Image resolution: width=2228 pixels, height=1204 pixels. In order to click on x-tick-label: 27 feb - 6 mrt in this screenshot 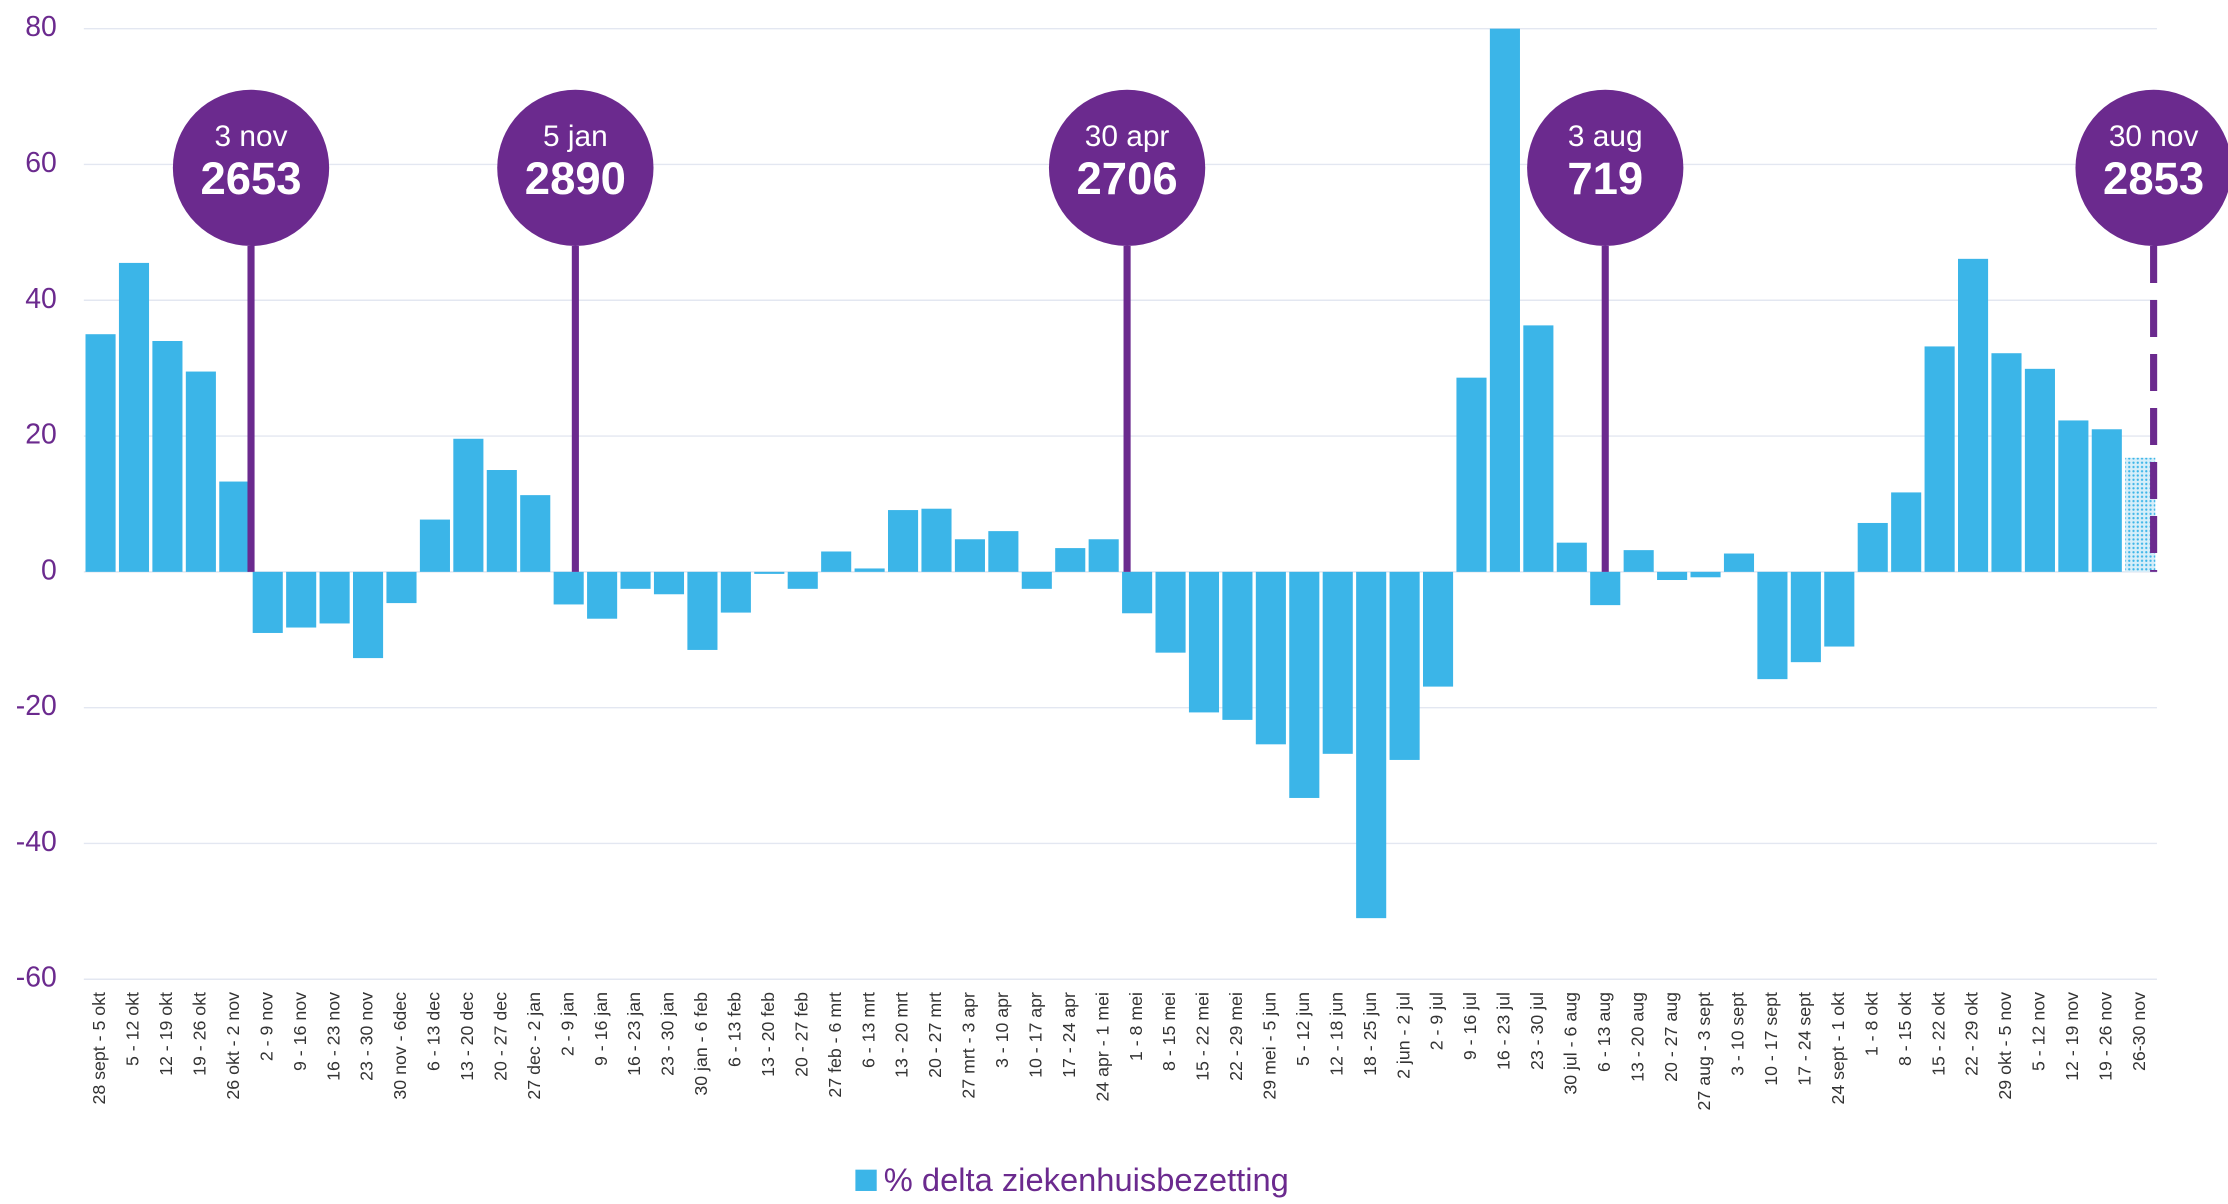, I will do `click(835, 1045)`.